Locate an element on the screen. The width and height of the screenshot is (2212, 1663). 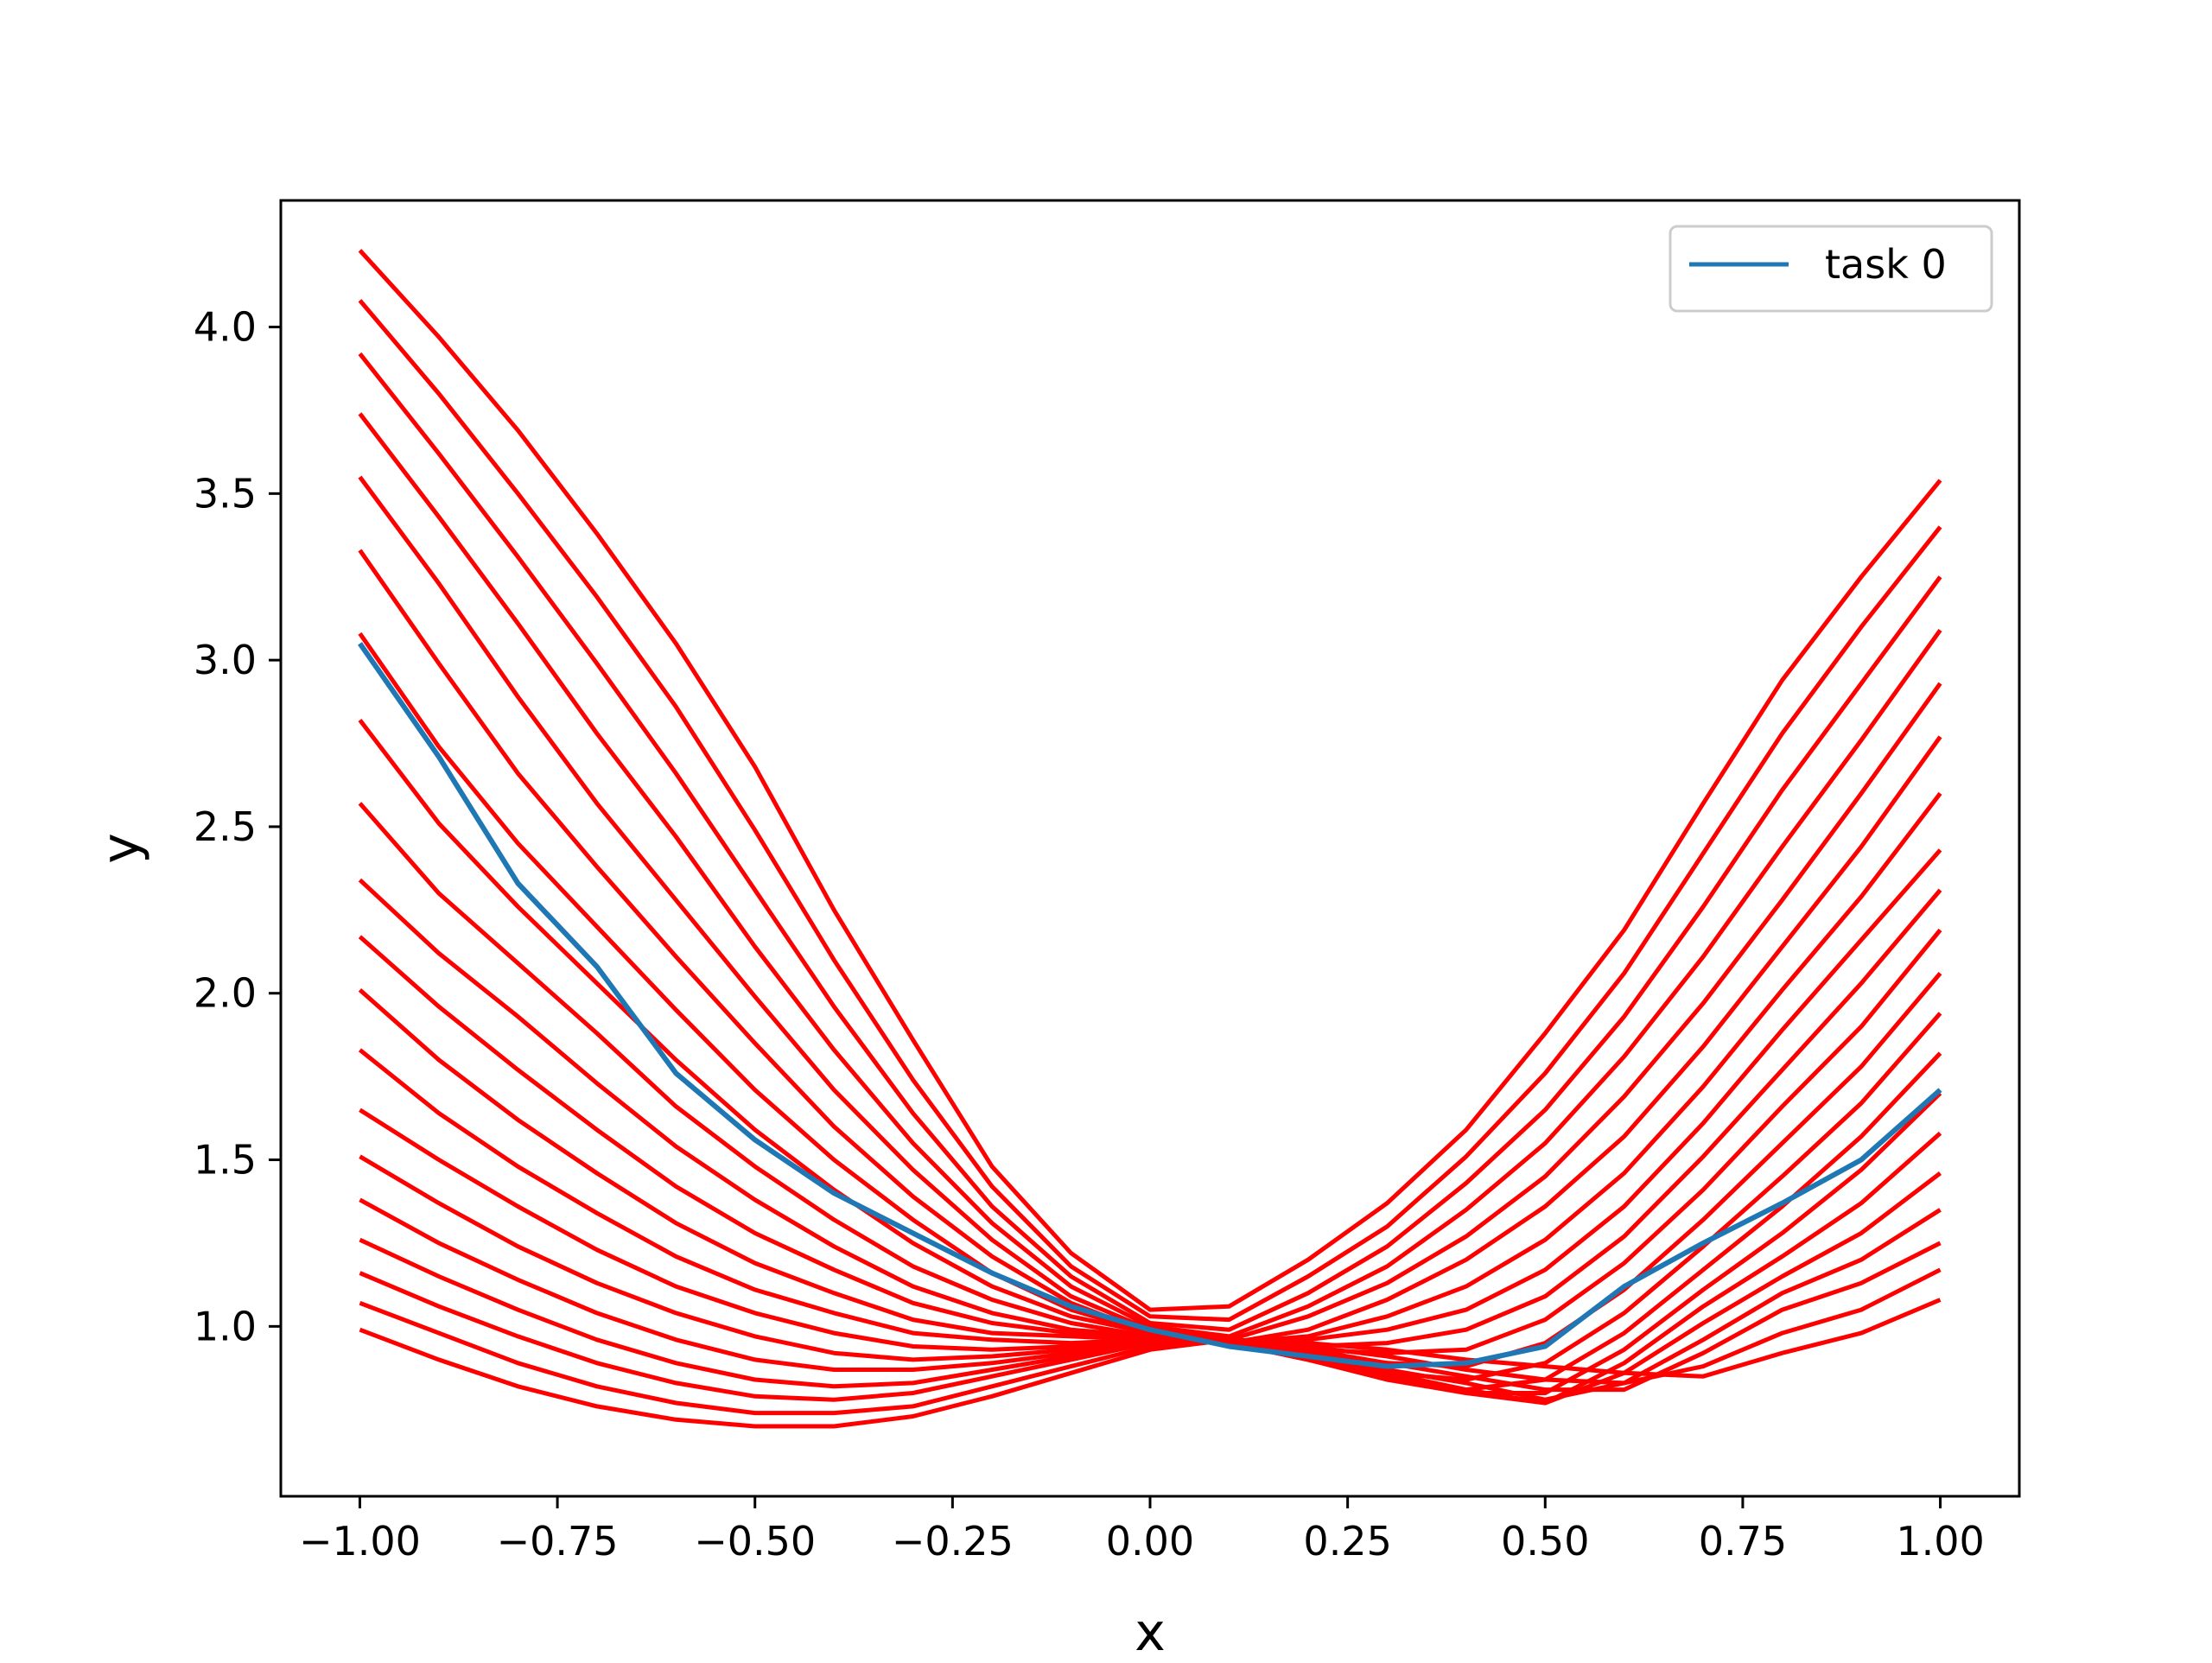
y-tick-label: 1.0 is located at coordinates (225, 1326).